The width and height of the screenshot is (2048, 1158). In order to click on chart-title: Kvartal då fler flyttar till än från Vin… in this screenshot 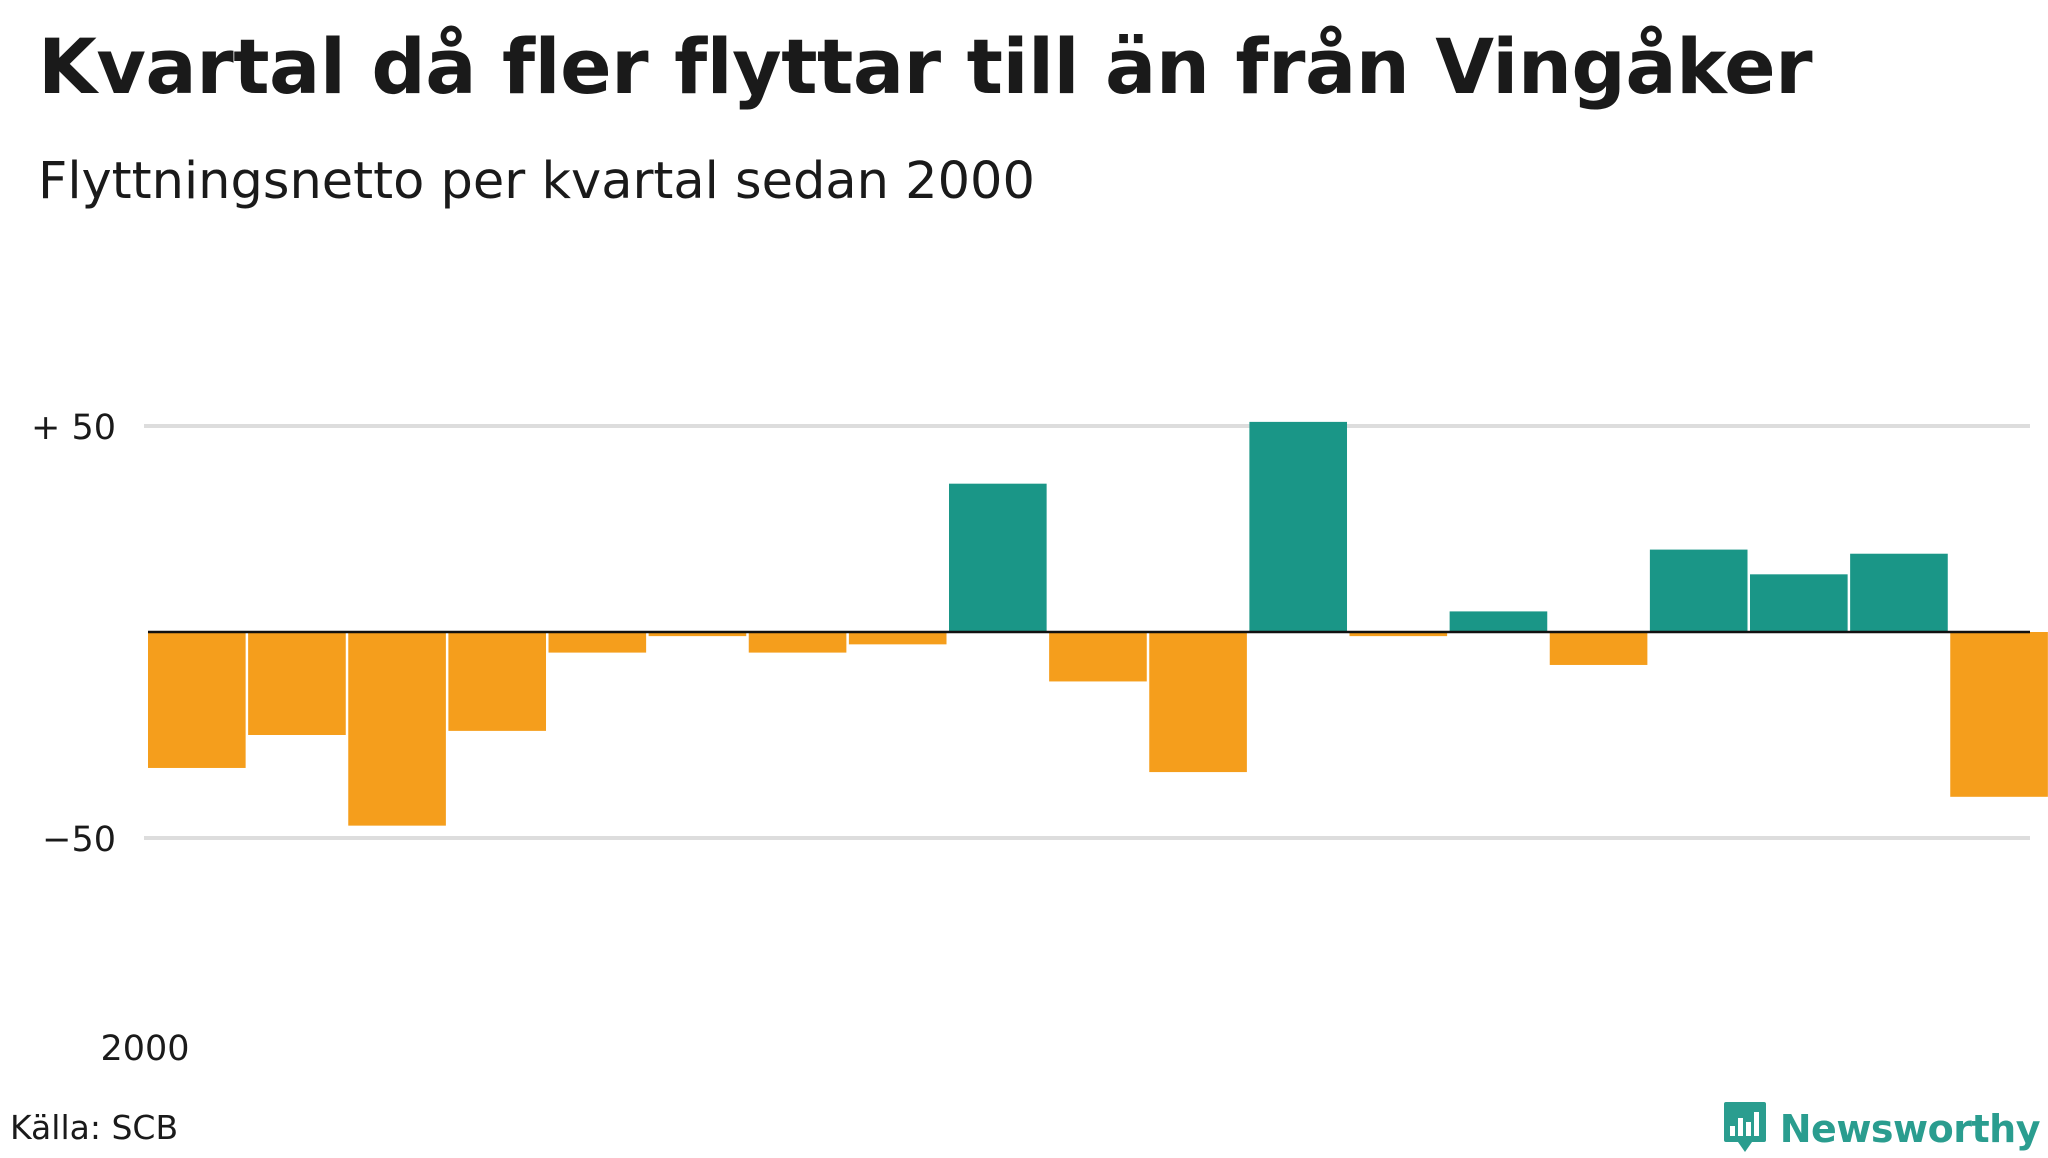, I will do `click(925, 66)`.